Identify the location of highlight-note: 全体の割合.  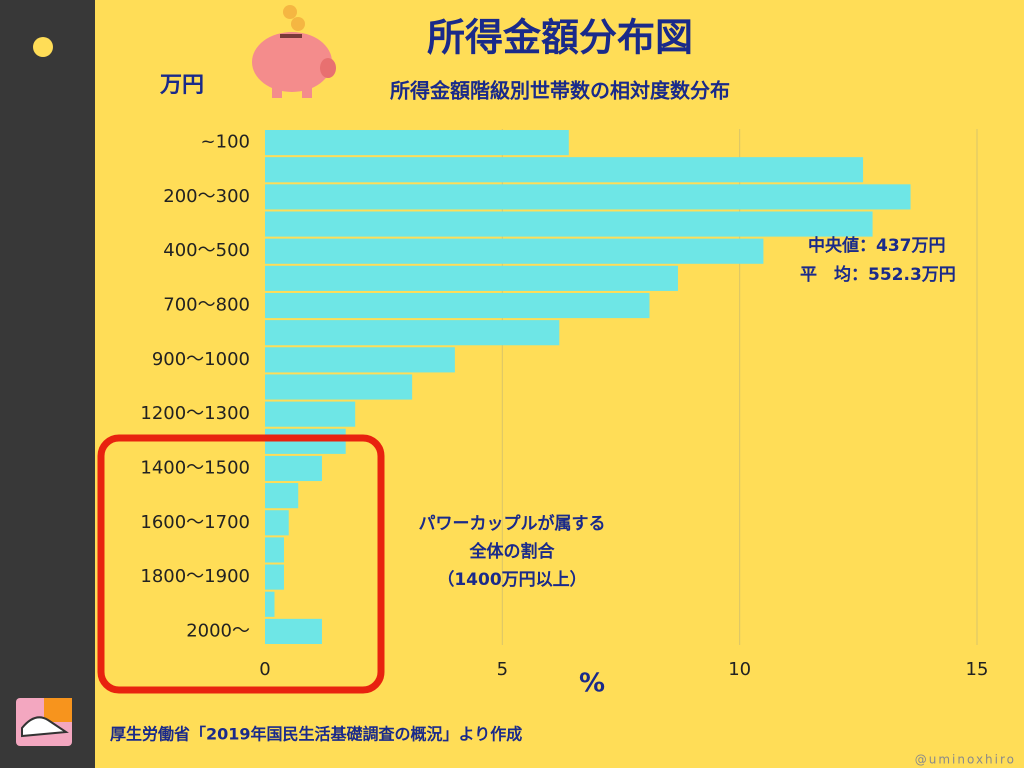
(512, 551).